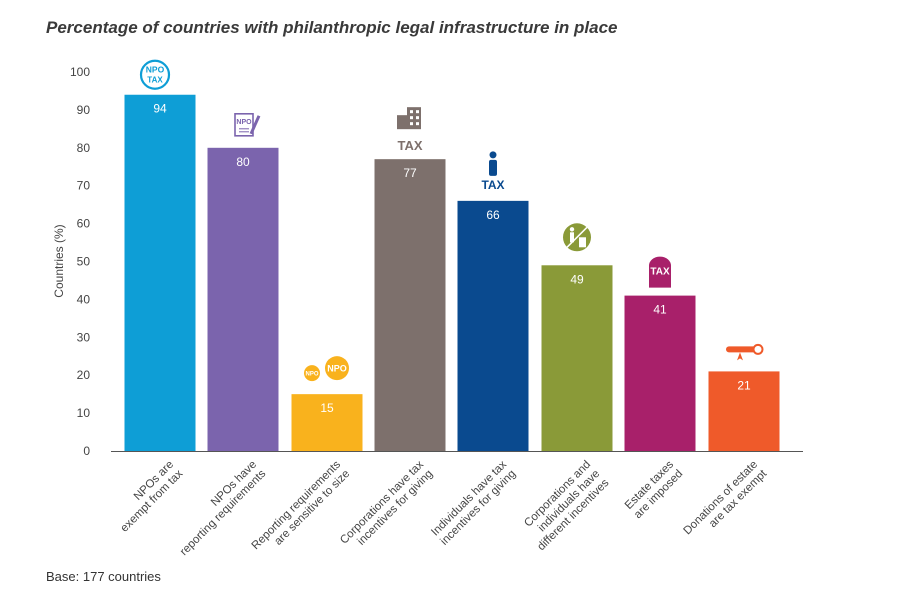 Image resolution: width=910 pixels, height=600 pixels. What do you see at coordinates (160, 109) in the screenshot?
I see `data-label: 94` at bounding box center [160, 109].